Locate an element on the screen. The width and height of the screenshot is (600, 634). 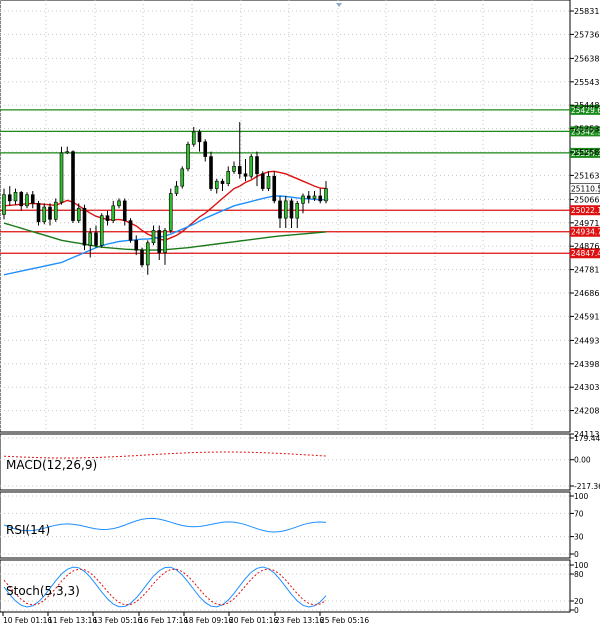
rsi-axis: 100 70 30 0 is located at coordinates (579, 525).